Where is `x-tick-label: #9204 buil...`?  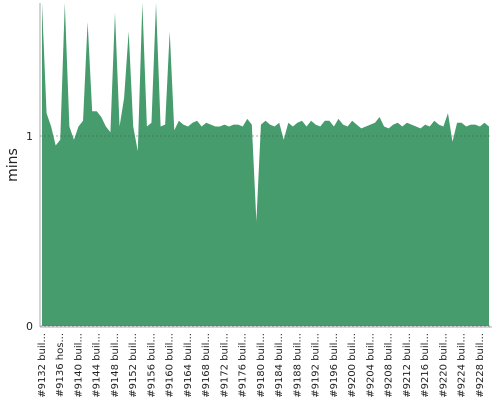
x-tick-label: #9204 buil... is located at coordinates (370, 365).